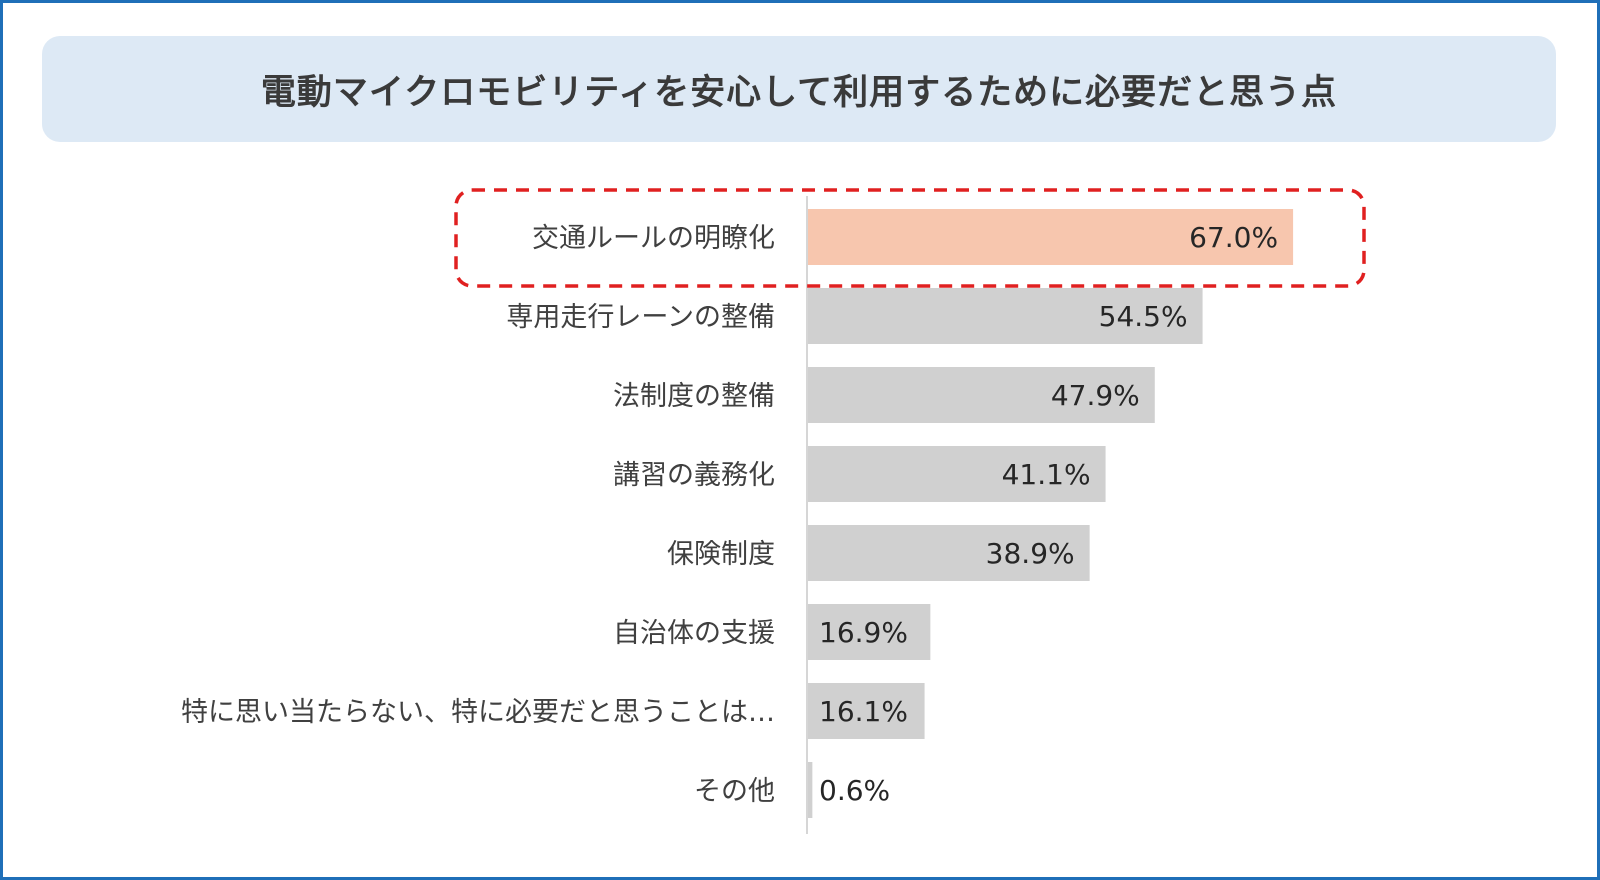 The image size is (1600, 880). I want to click on value-label: 41.1%, so click(1046, 474).